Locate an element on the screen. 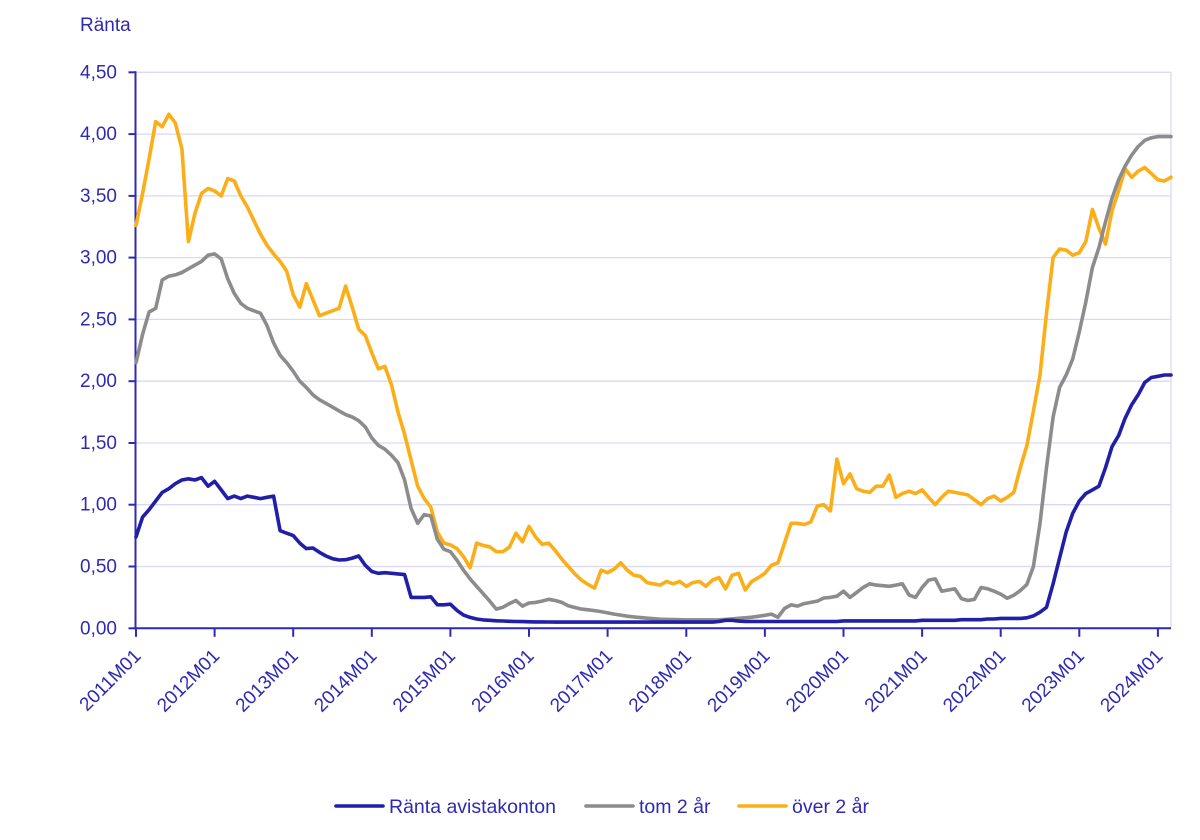 Image resolution: width=1200 pixels, height=840 pixels. svg-text: 4,00 is located at coordinates (98, 134).